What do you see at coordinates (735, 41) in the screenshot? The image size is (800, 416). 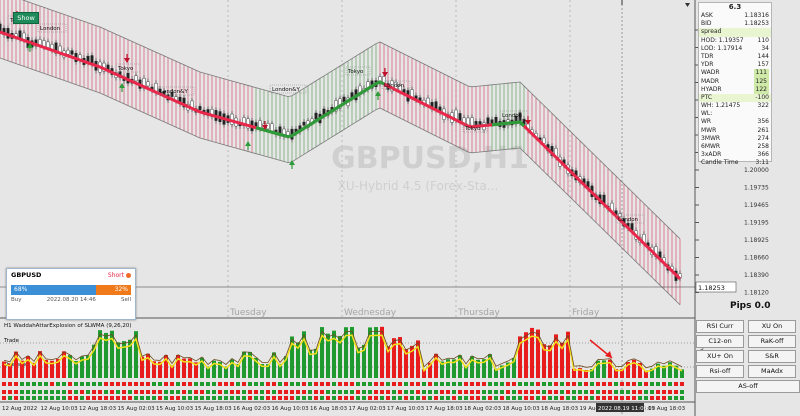 I see `info-row: HOD: 1.19357 110` at bounding box center [735, 41].